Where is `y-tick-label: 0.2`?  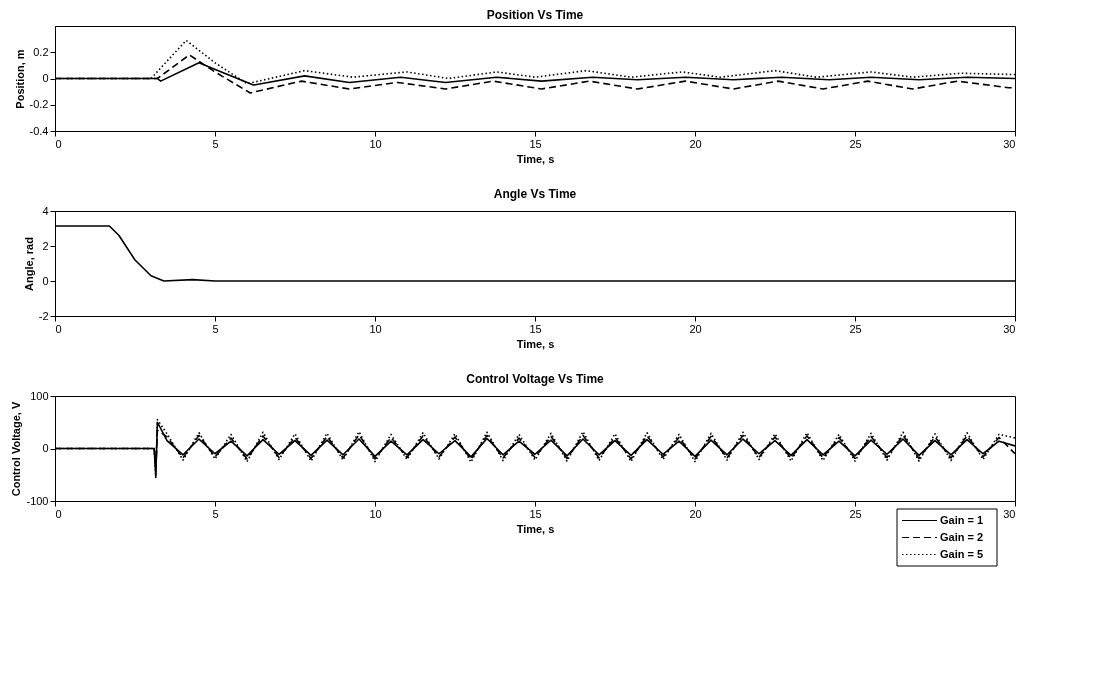
y-tick-label: 0.2 is located at coordinates (41, 51).